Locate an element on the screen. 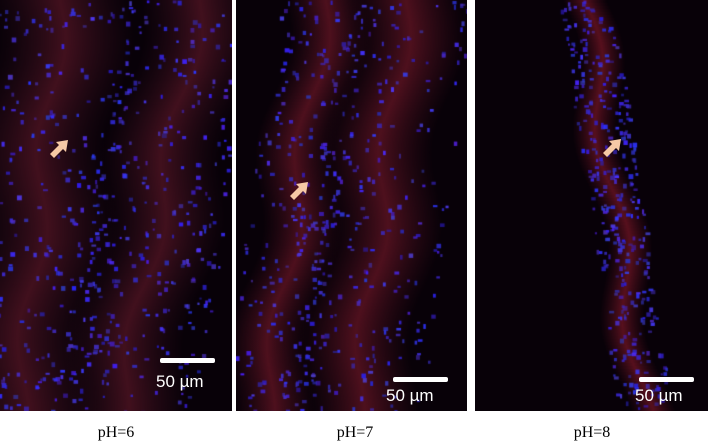 This screenshot has height=444, width=708. caption-ph7: pH=7 is located at coordinates (355, 432).